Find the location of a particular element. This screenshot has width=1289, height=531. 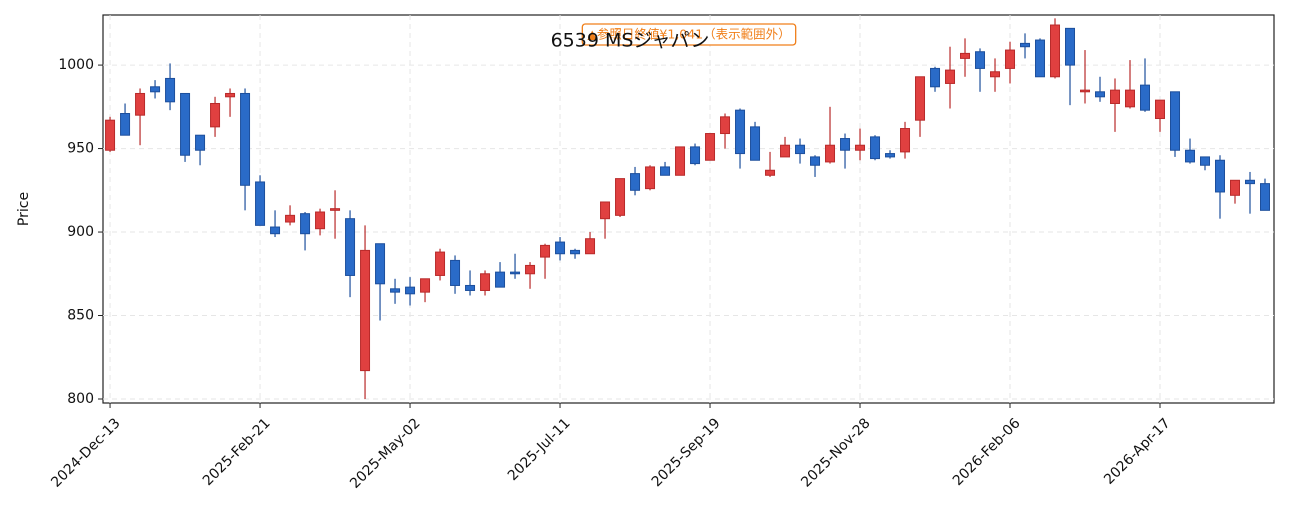

x-tick-label: 2025-Sep-19 is located at coordinates (686, 452).